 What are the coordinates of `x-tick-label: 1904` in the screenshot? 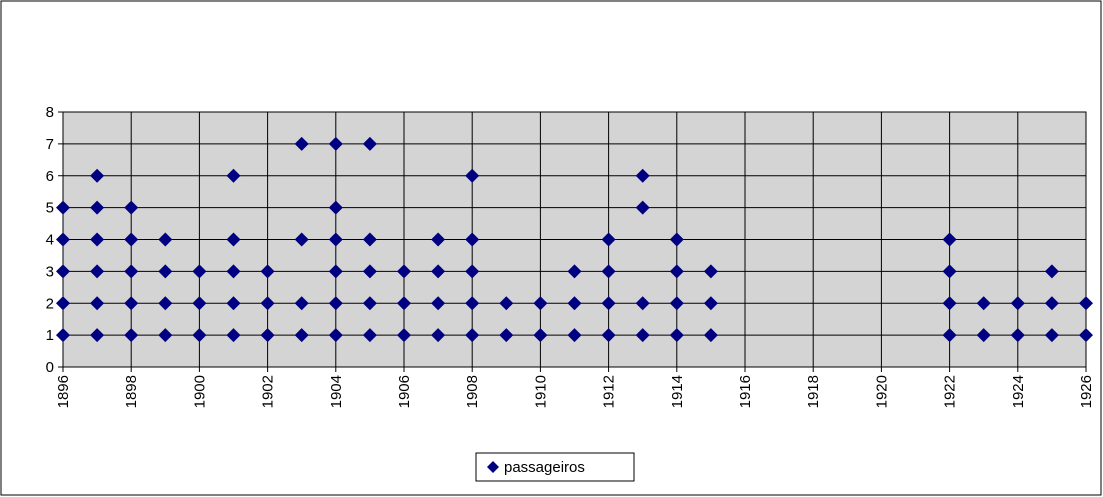 It's located at (336, 391).